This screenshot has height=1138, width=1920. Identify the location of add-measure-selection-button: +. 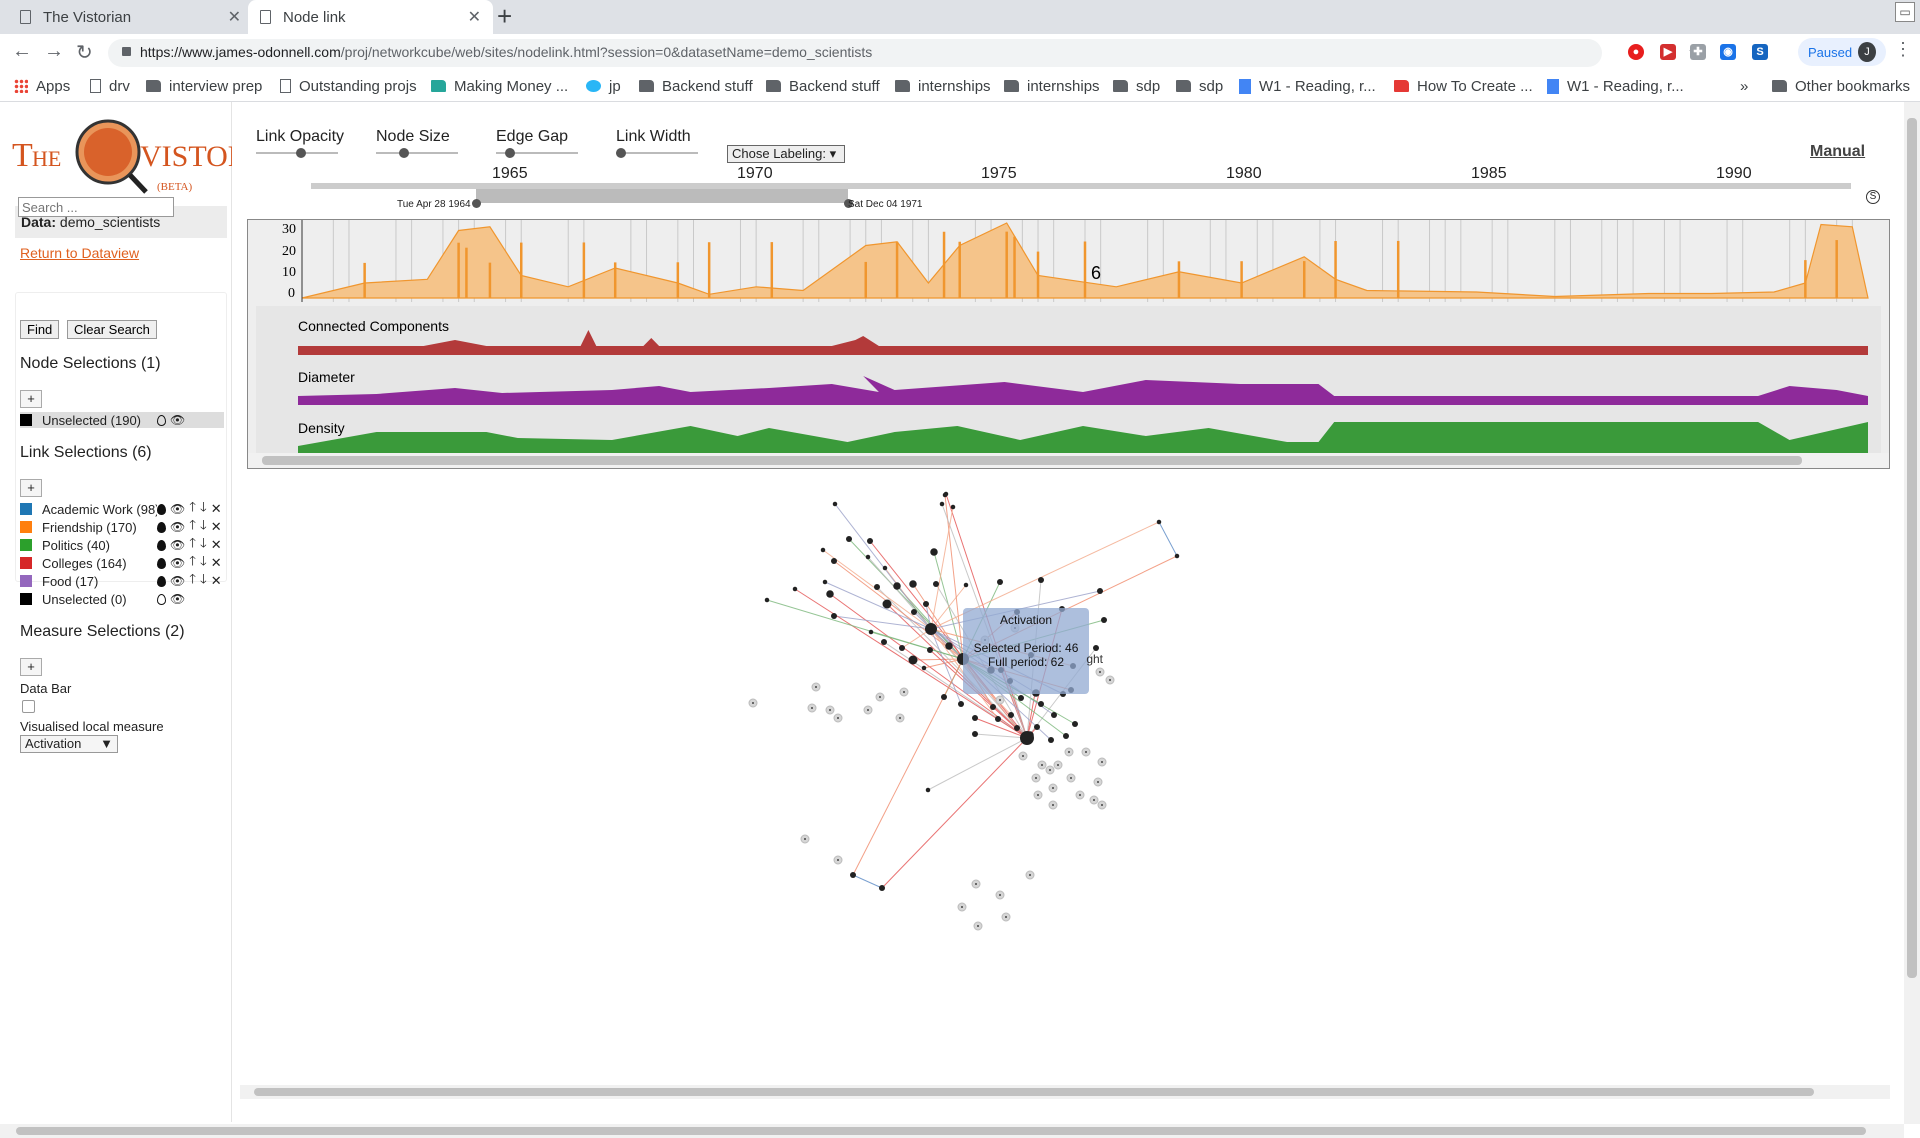
(31, 667).